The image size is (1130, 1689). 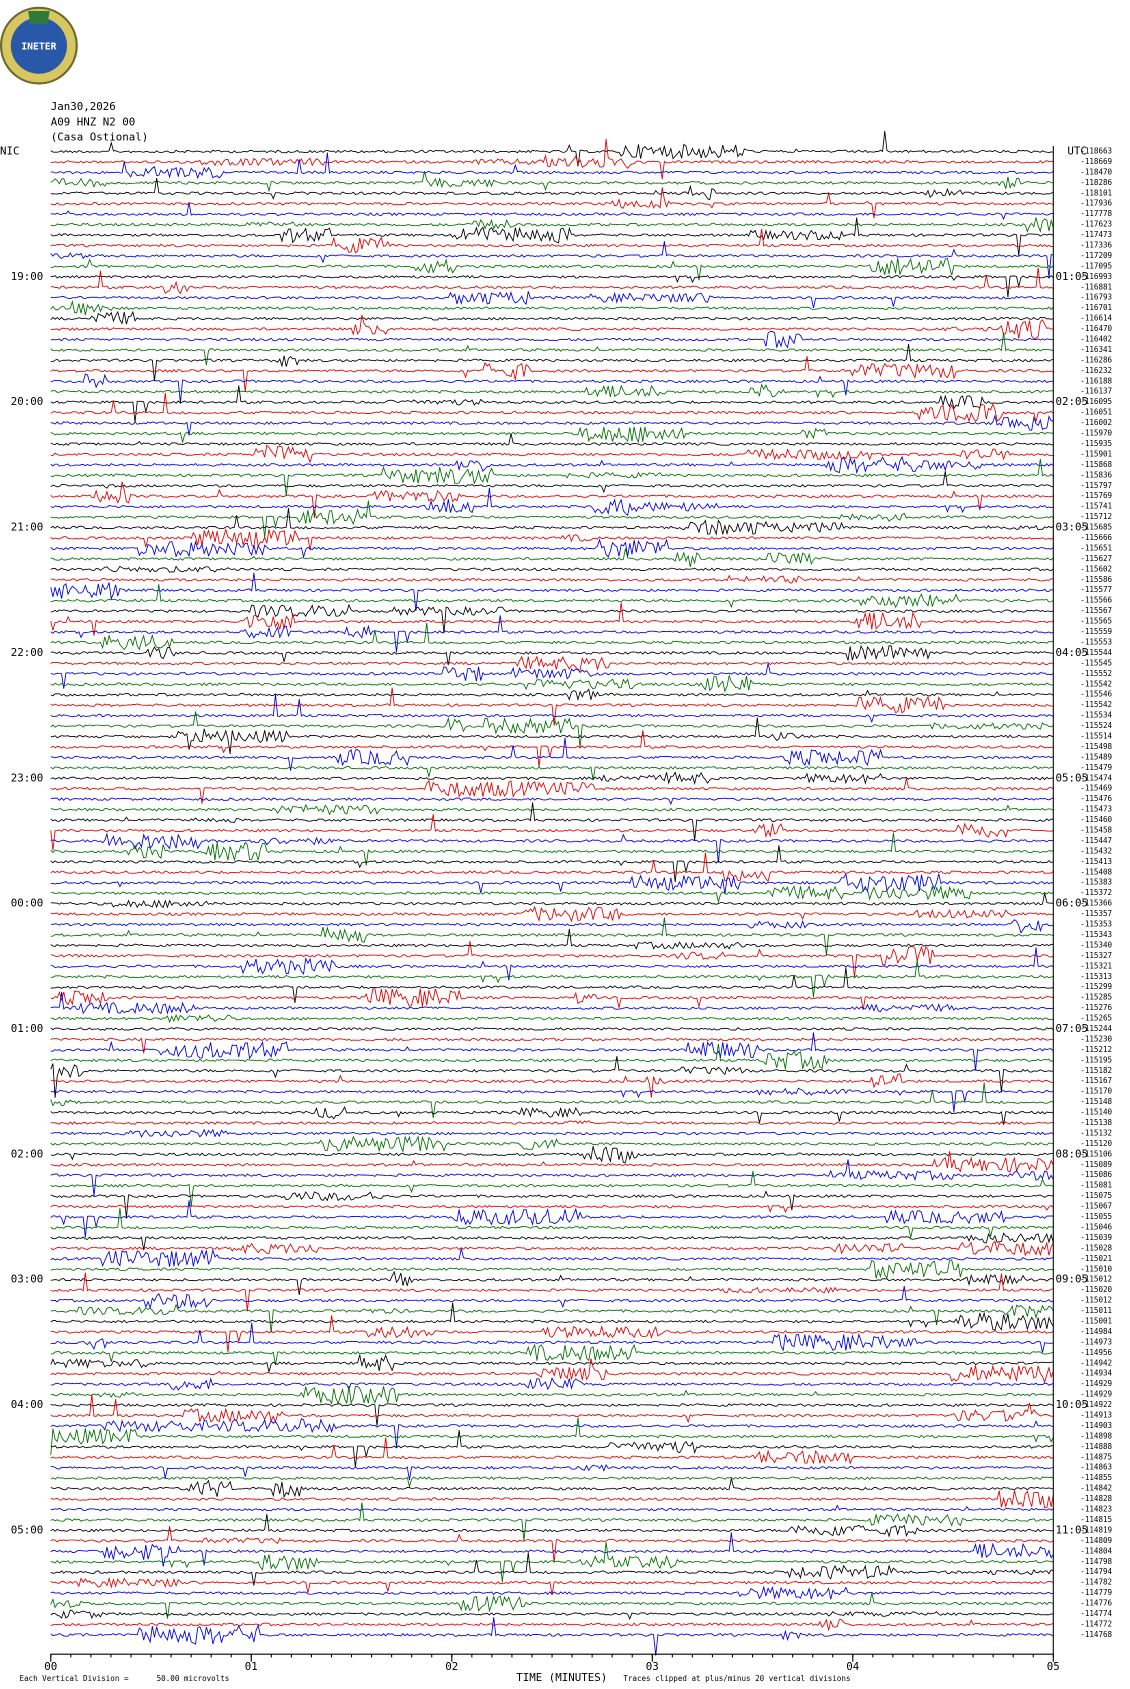 What do you see at coordinates (1096, 150) in the screenshot?
I see `trace-offset: -118663` at bounding box center [1096, 150].